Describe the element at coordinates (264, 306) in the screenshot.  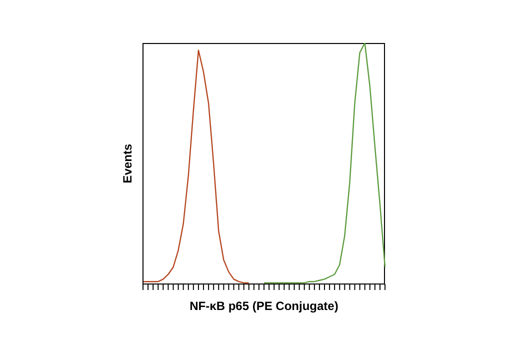
I see `x-axis-title: NF-κB p65 (PE Conjugate)` at that location.